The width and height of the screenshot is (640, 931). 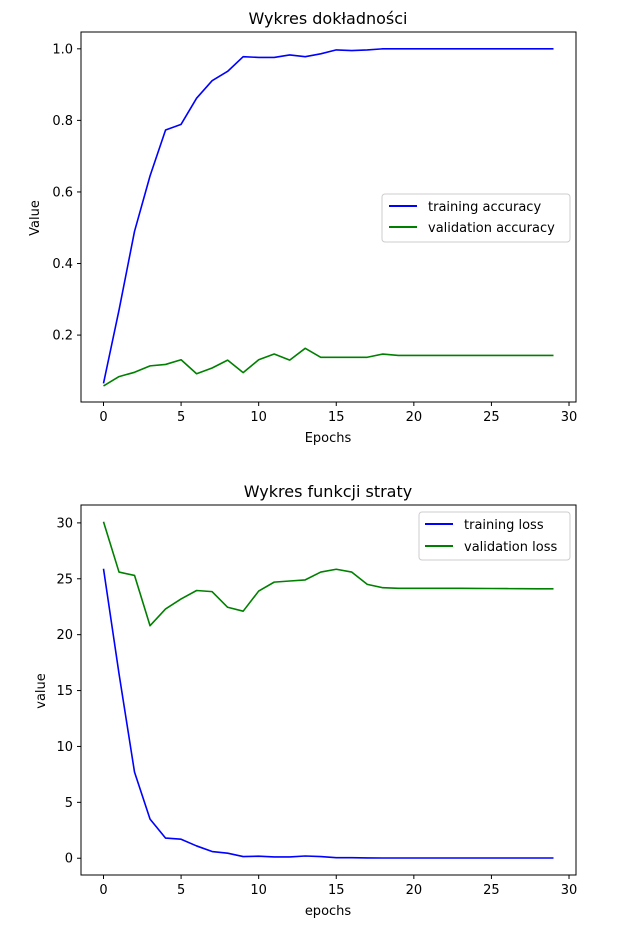 I want to click on loss-chart-title: Wykres funkcji straty, so click(x=328, y=491).